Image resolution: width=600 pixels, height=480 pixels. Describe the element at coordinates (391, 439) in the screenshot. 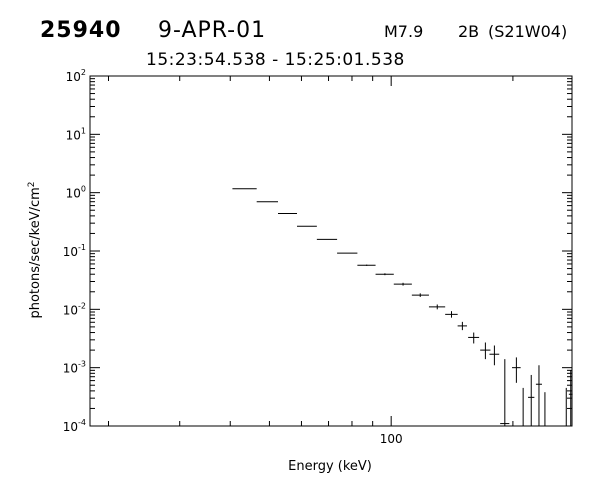

I see `x-tick-label: 100` at that location.